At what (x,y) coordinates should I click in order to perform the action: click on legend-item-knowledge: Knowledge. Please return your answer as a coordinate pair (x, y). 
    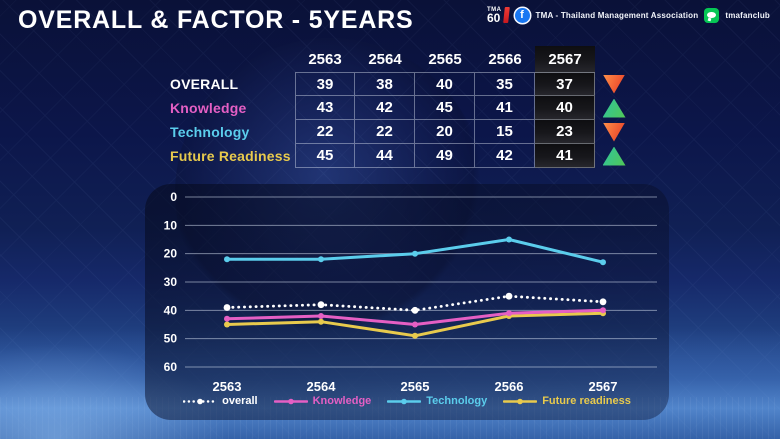
    Looking at the image, I should click on (322, 401).